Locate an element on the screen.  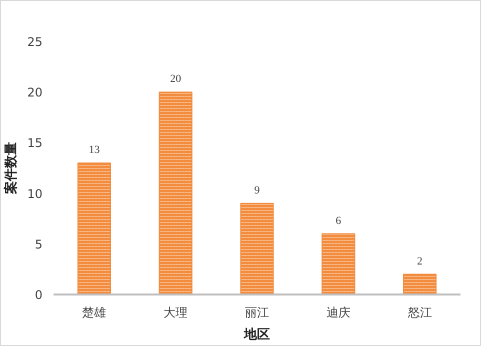
y-tick-label: 5 is located at coordinates (38, 244).